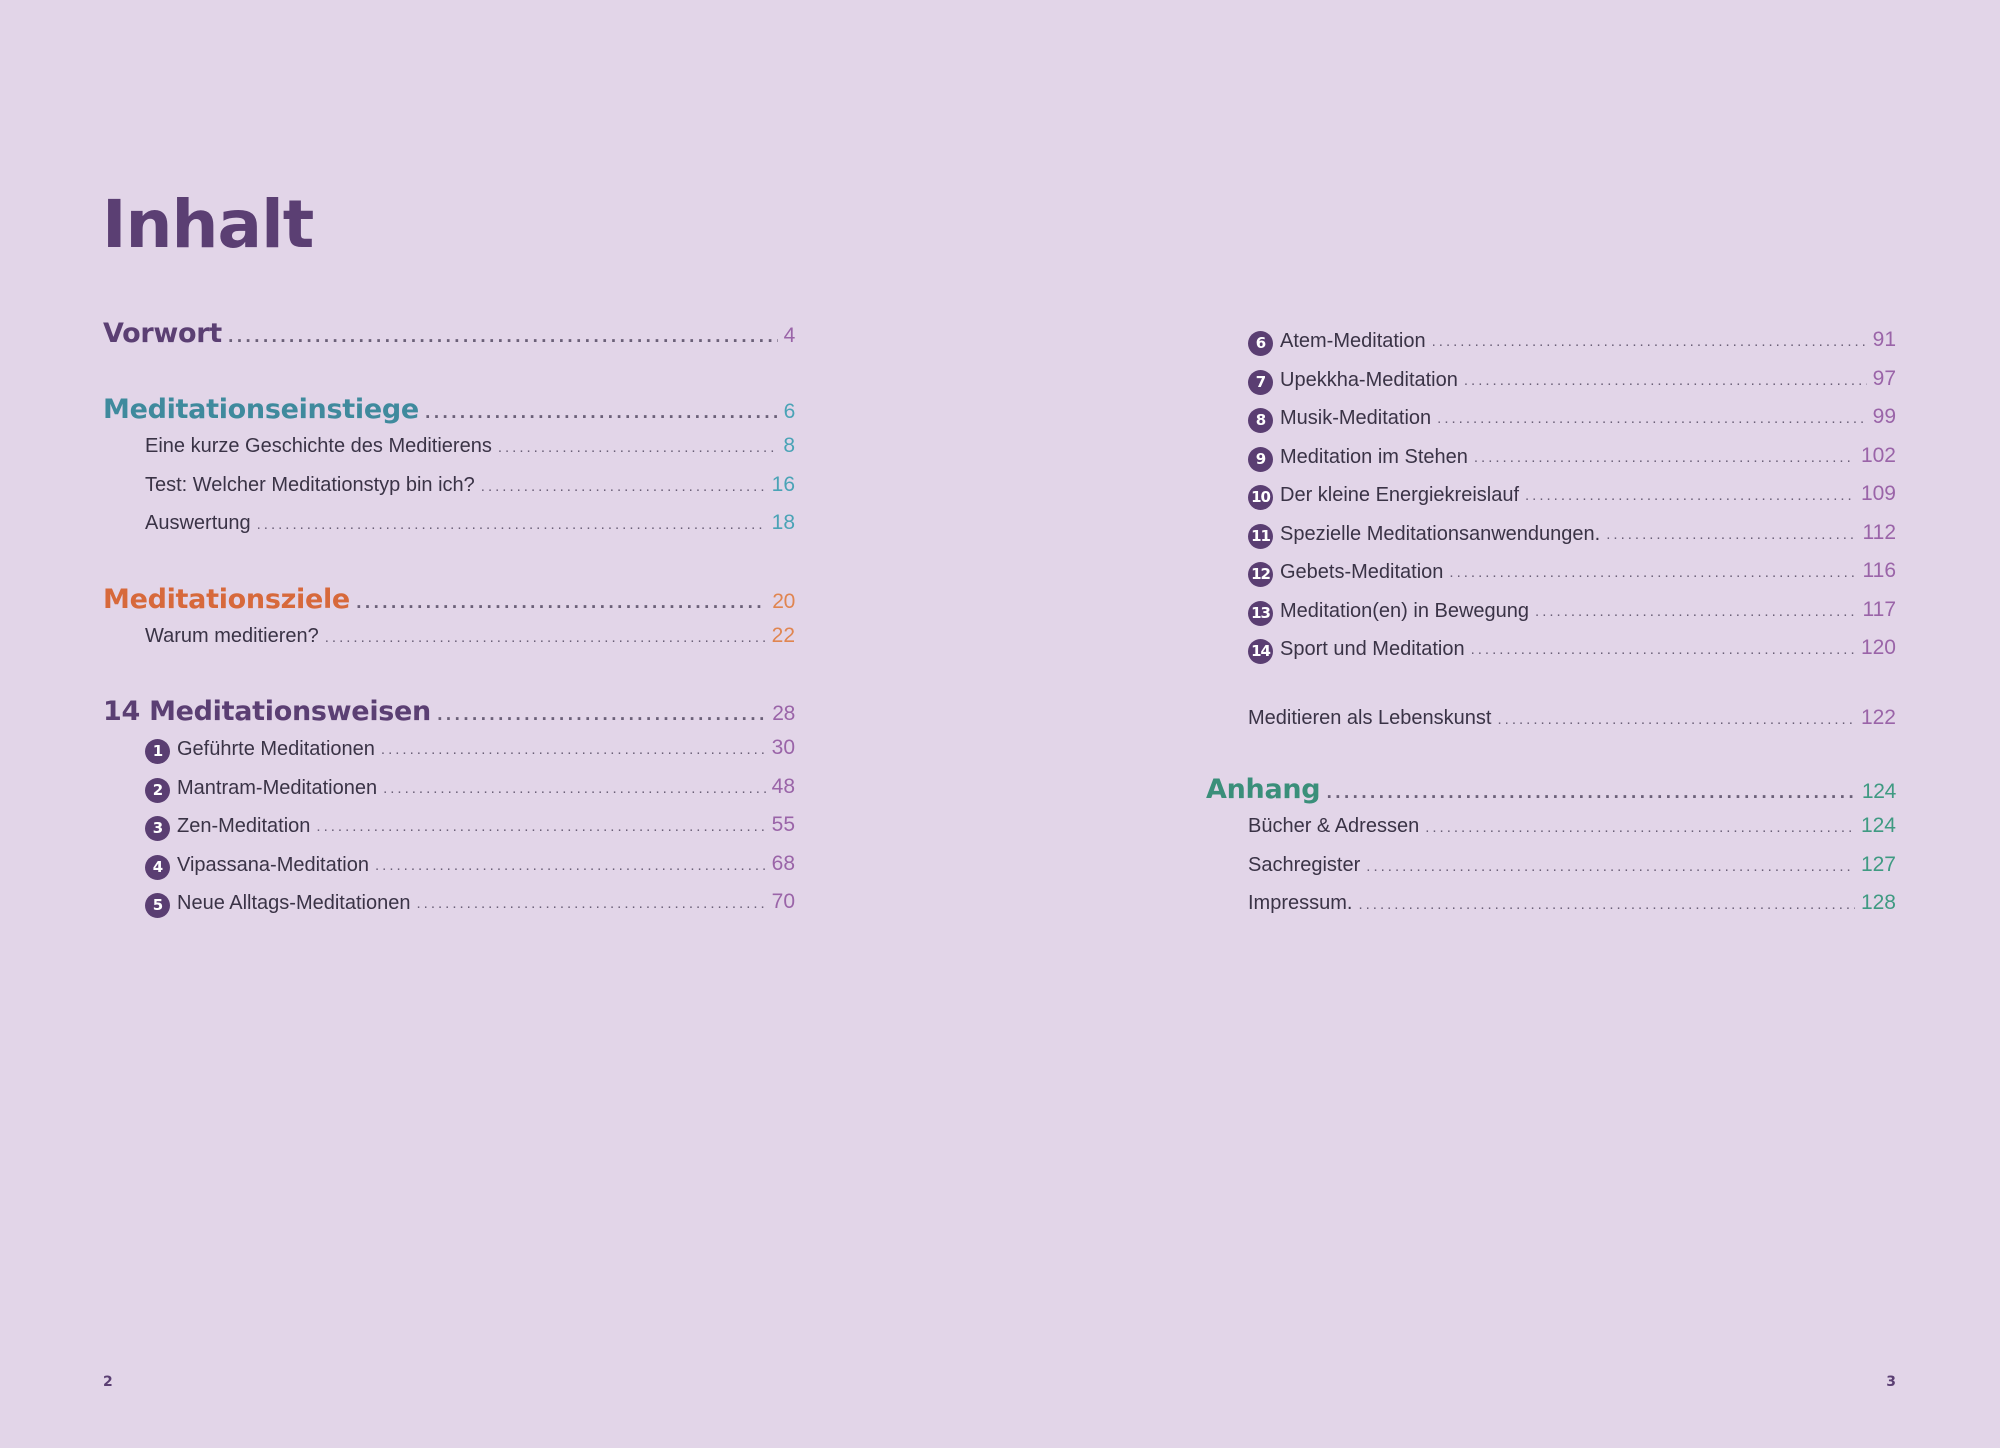 This screenshot has width=2000, height=1448. I want to click on entry-title: Vipassana-Meditation, so click(273, 864).